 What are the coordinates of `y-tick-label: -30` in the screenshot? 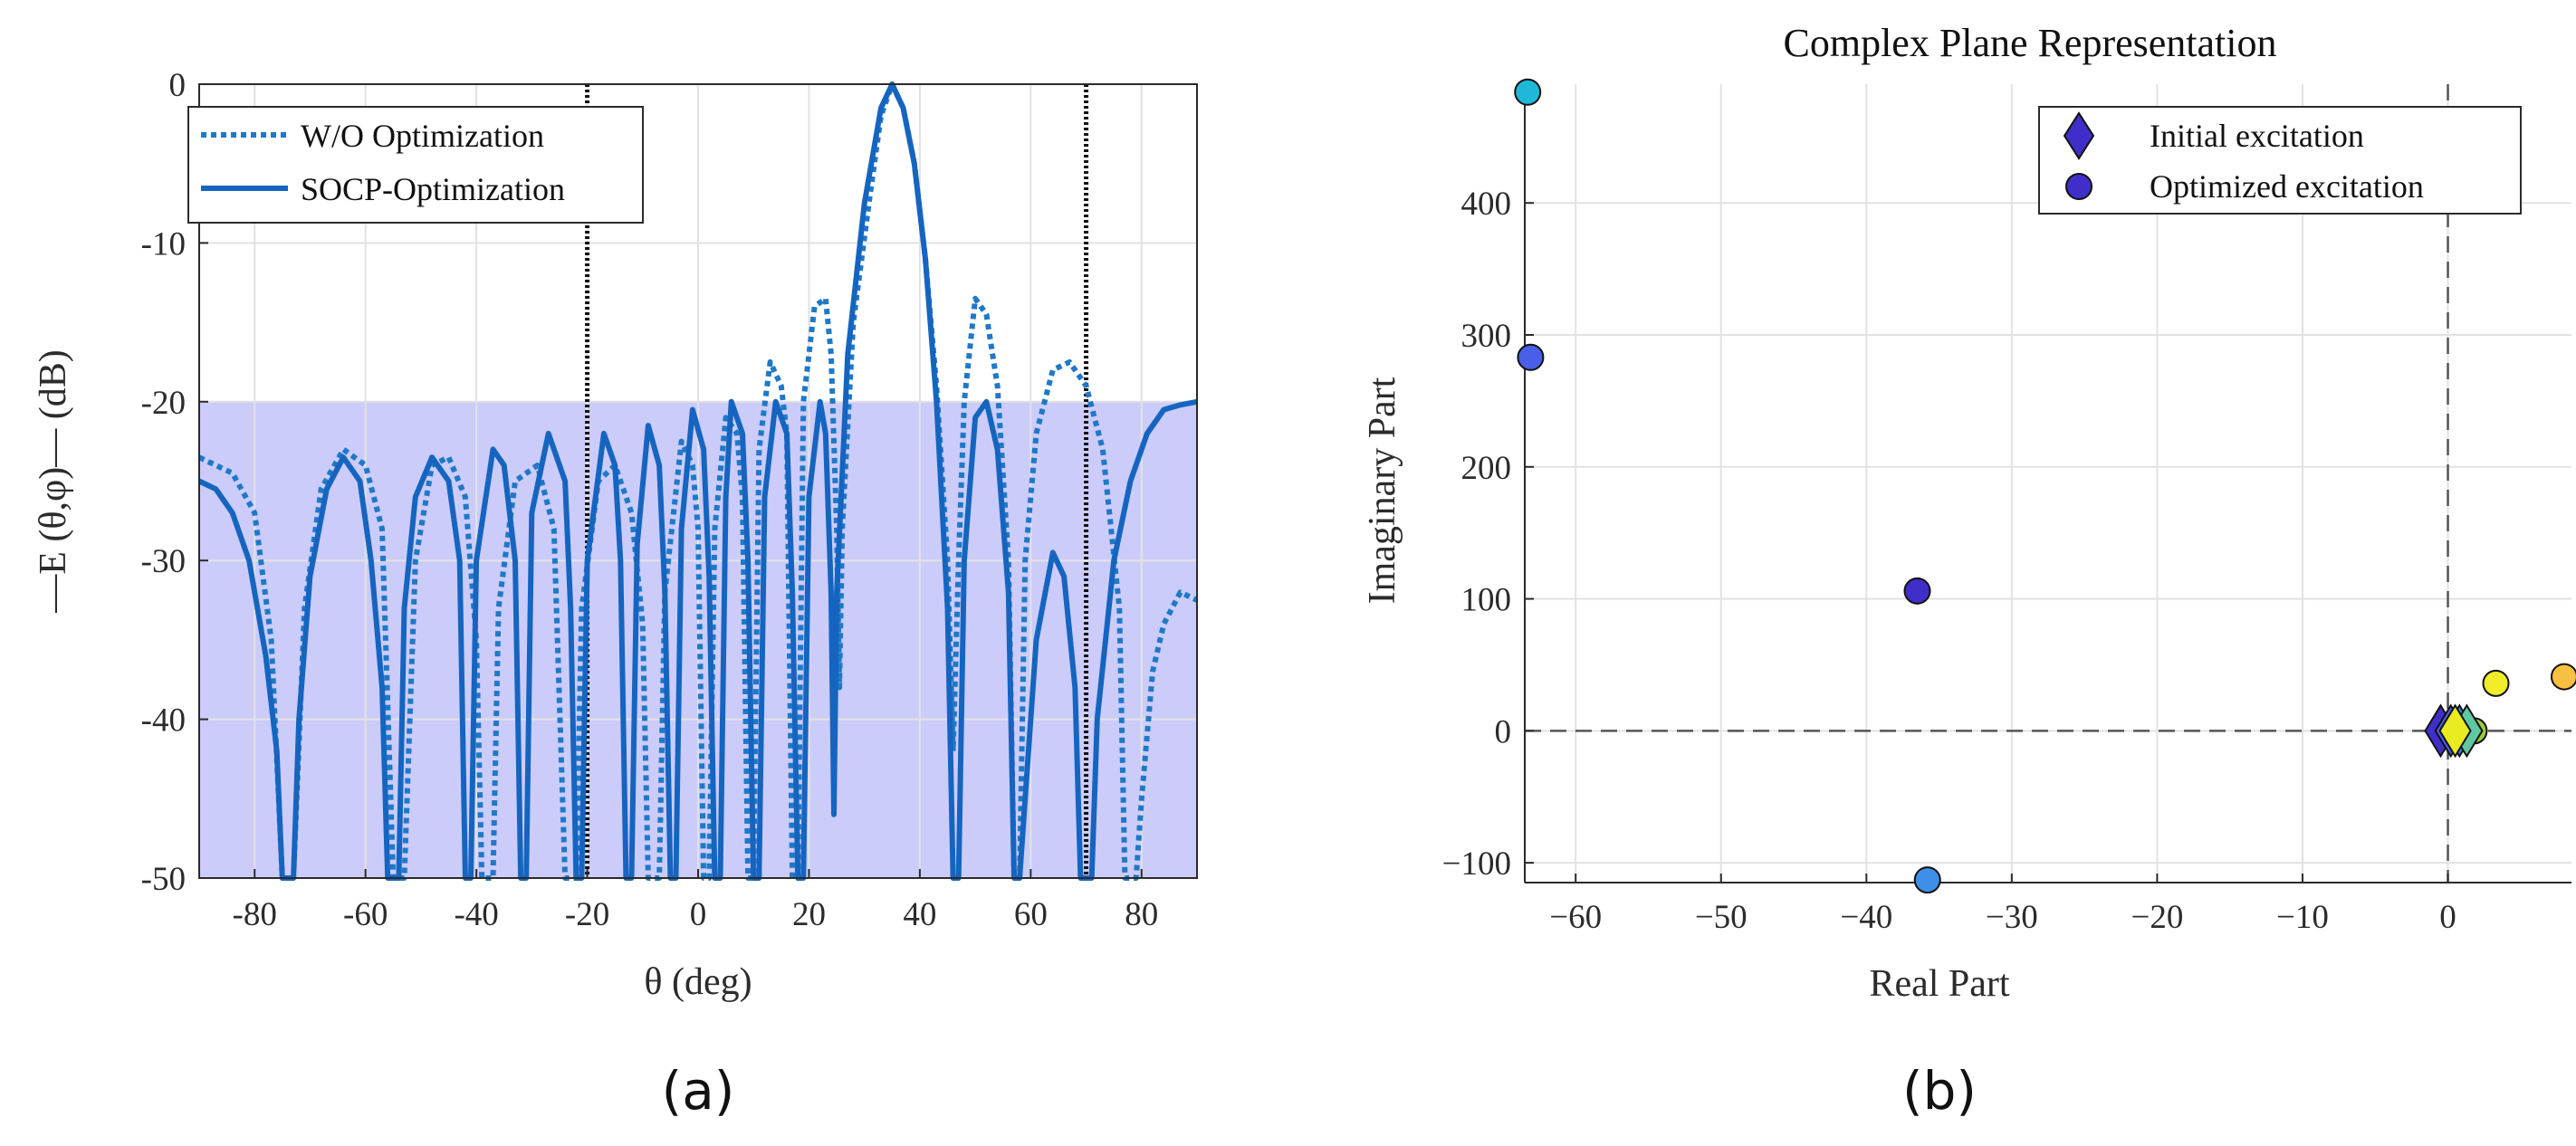 It's located at (163, 561).